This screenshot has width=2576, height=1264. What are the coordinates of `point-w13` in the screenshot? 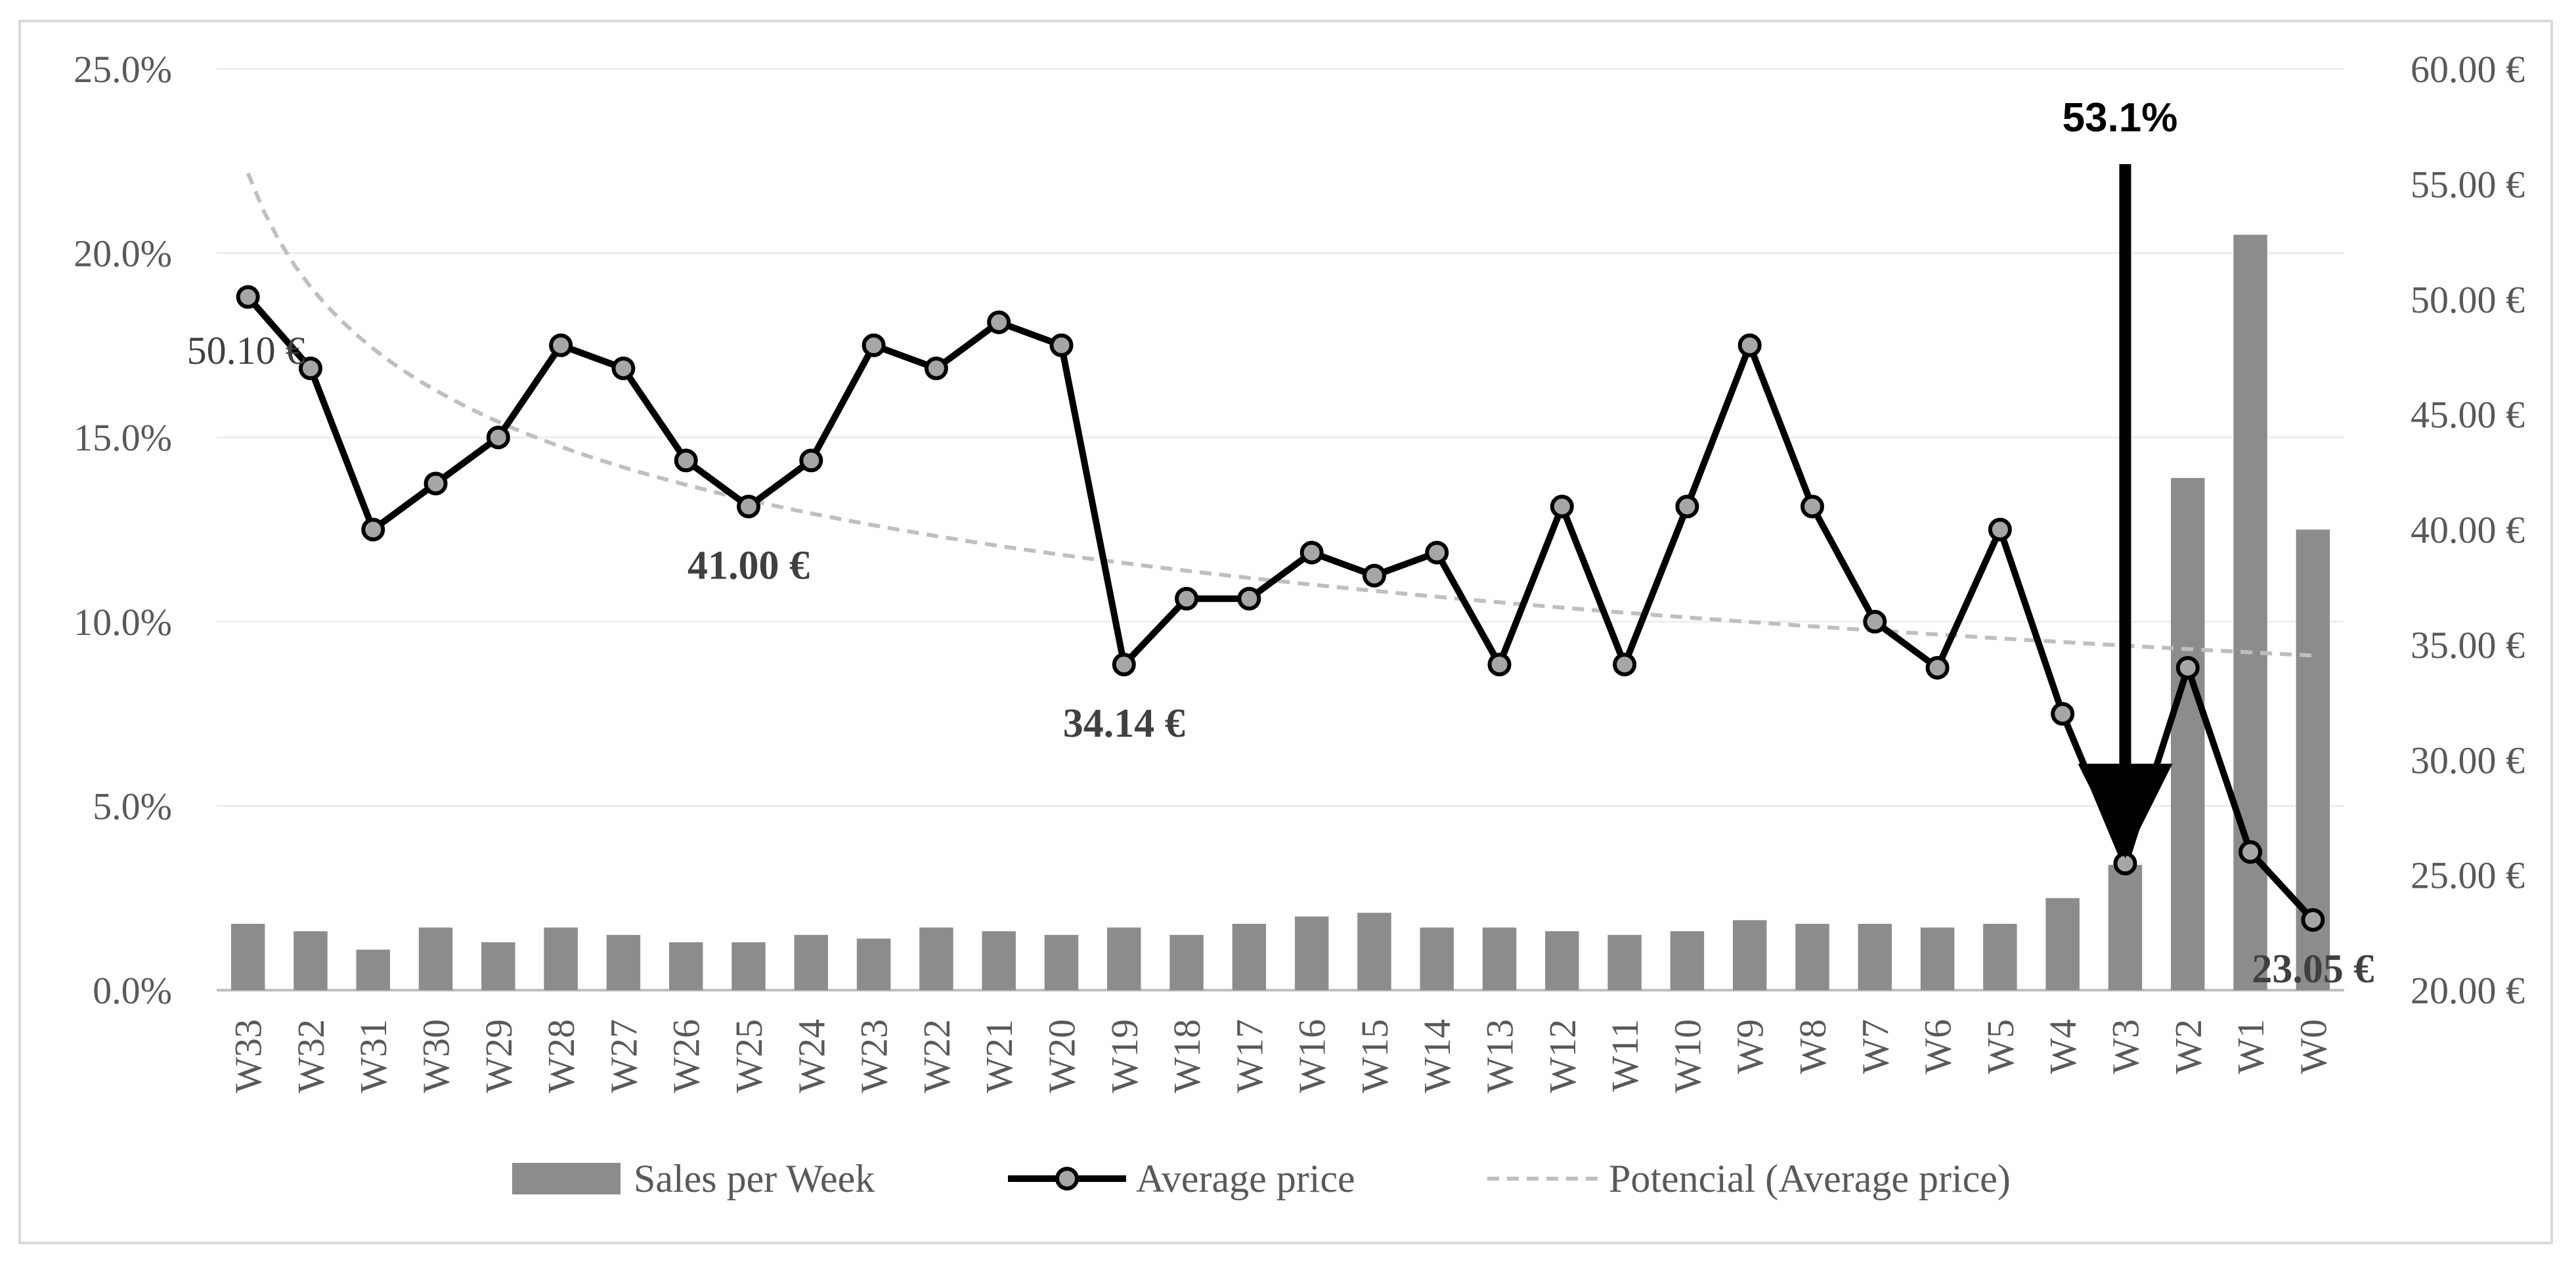 It's located at (1499, 665).